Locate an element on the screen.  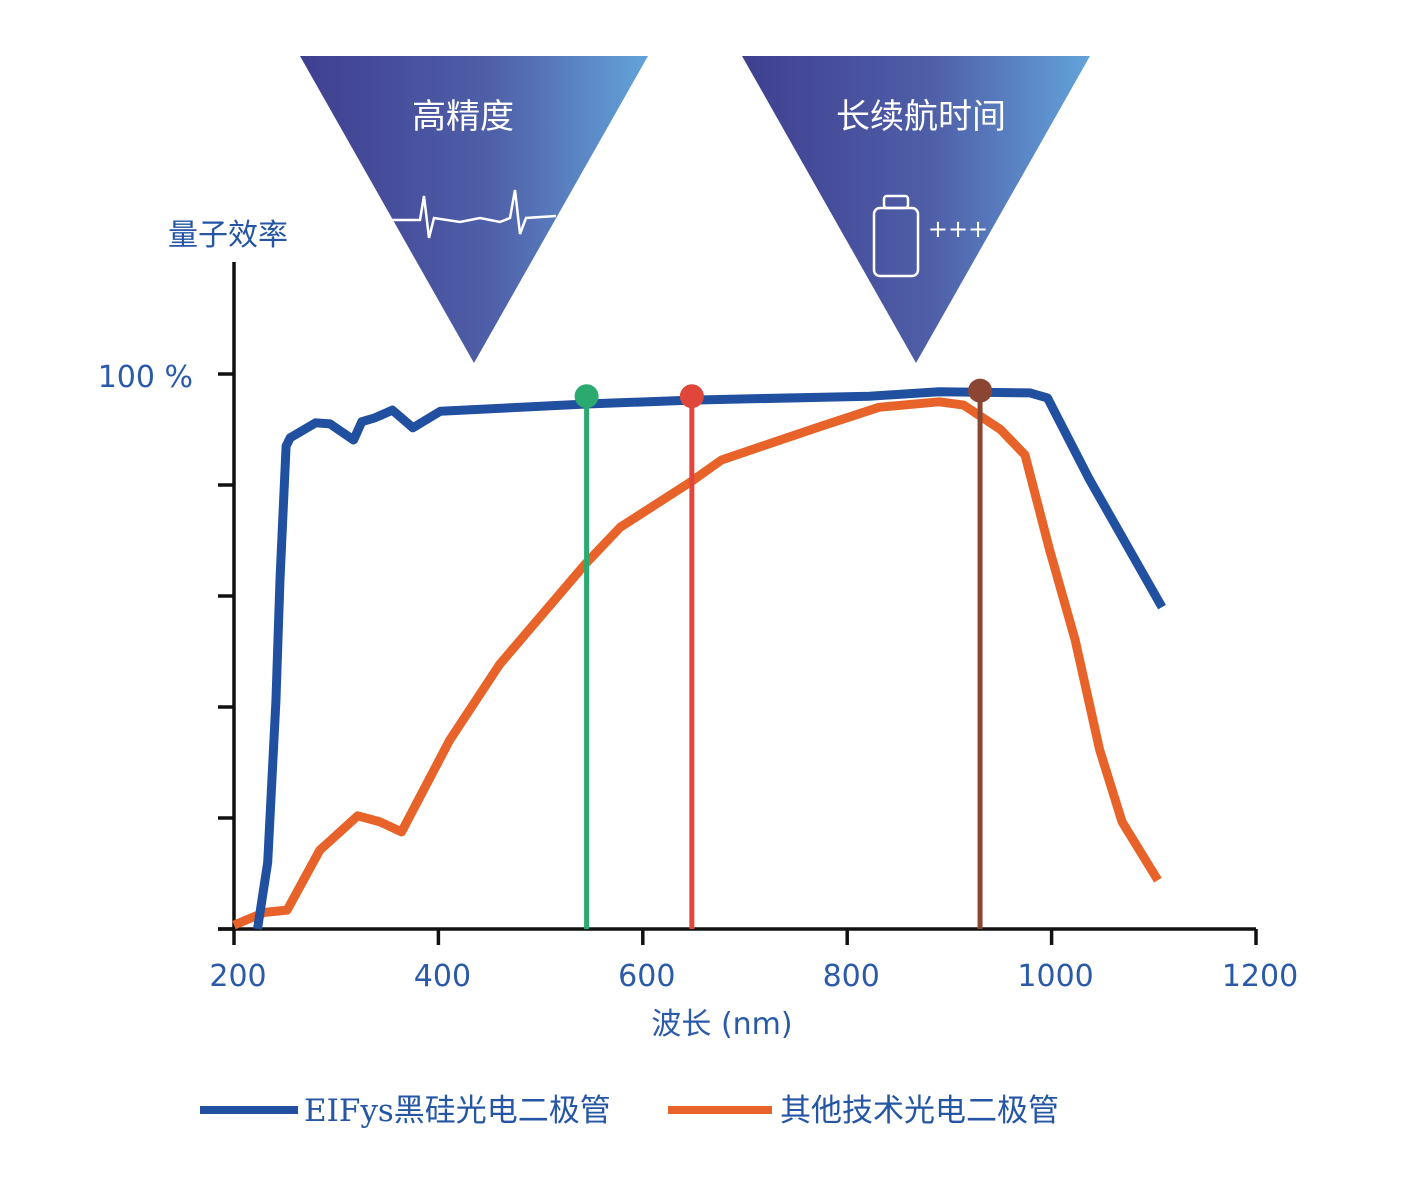
legend-label-eifys: EIFys黑硅光电二极管 is located at coordinates (457, 1111).